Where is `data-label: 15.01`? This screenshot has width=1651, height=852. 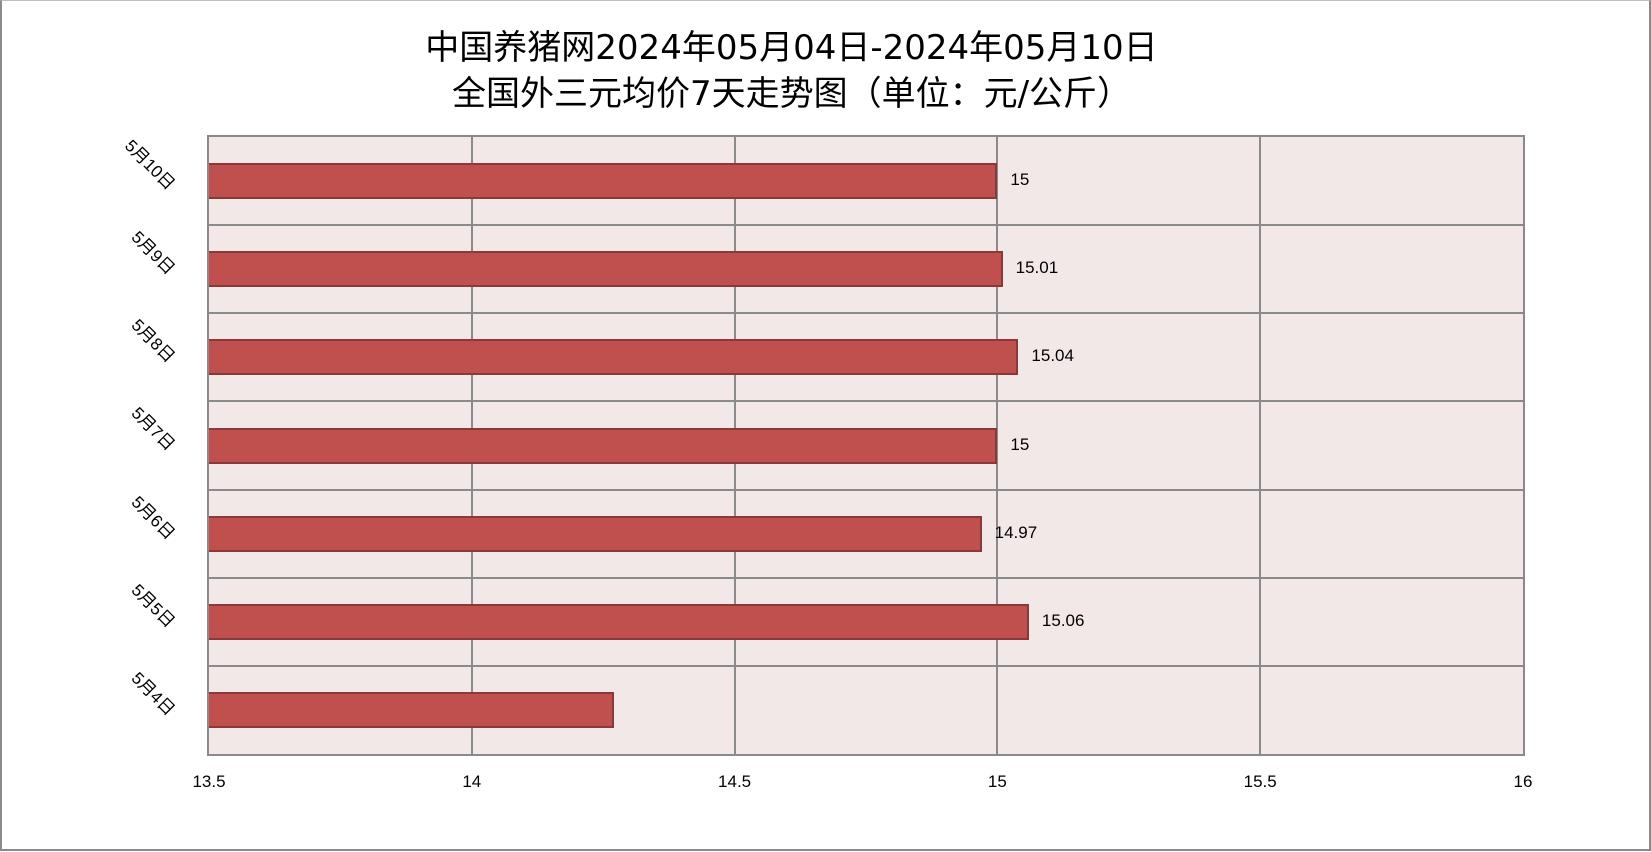 data-label: 15.01 is located at coordinates (1037, 268).